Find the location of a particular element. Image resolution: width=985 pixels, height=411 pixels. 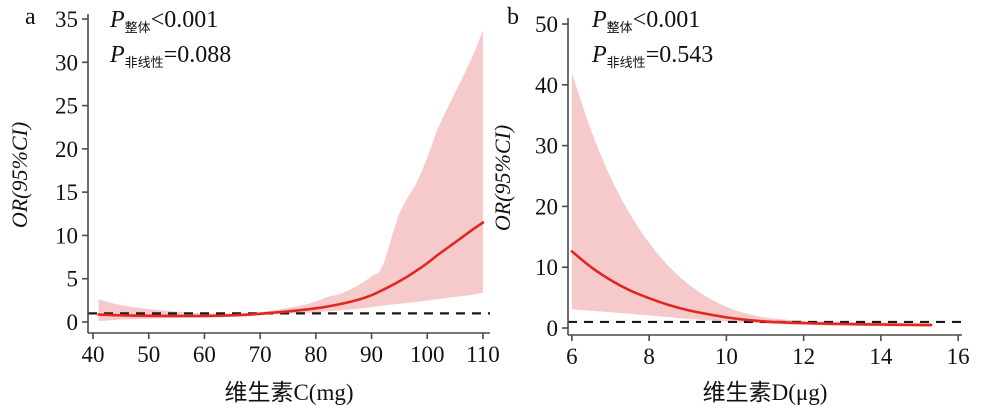

p-overall-a: P整体<0.001 is located at coordinates (170, 20).